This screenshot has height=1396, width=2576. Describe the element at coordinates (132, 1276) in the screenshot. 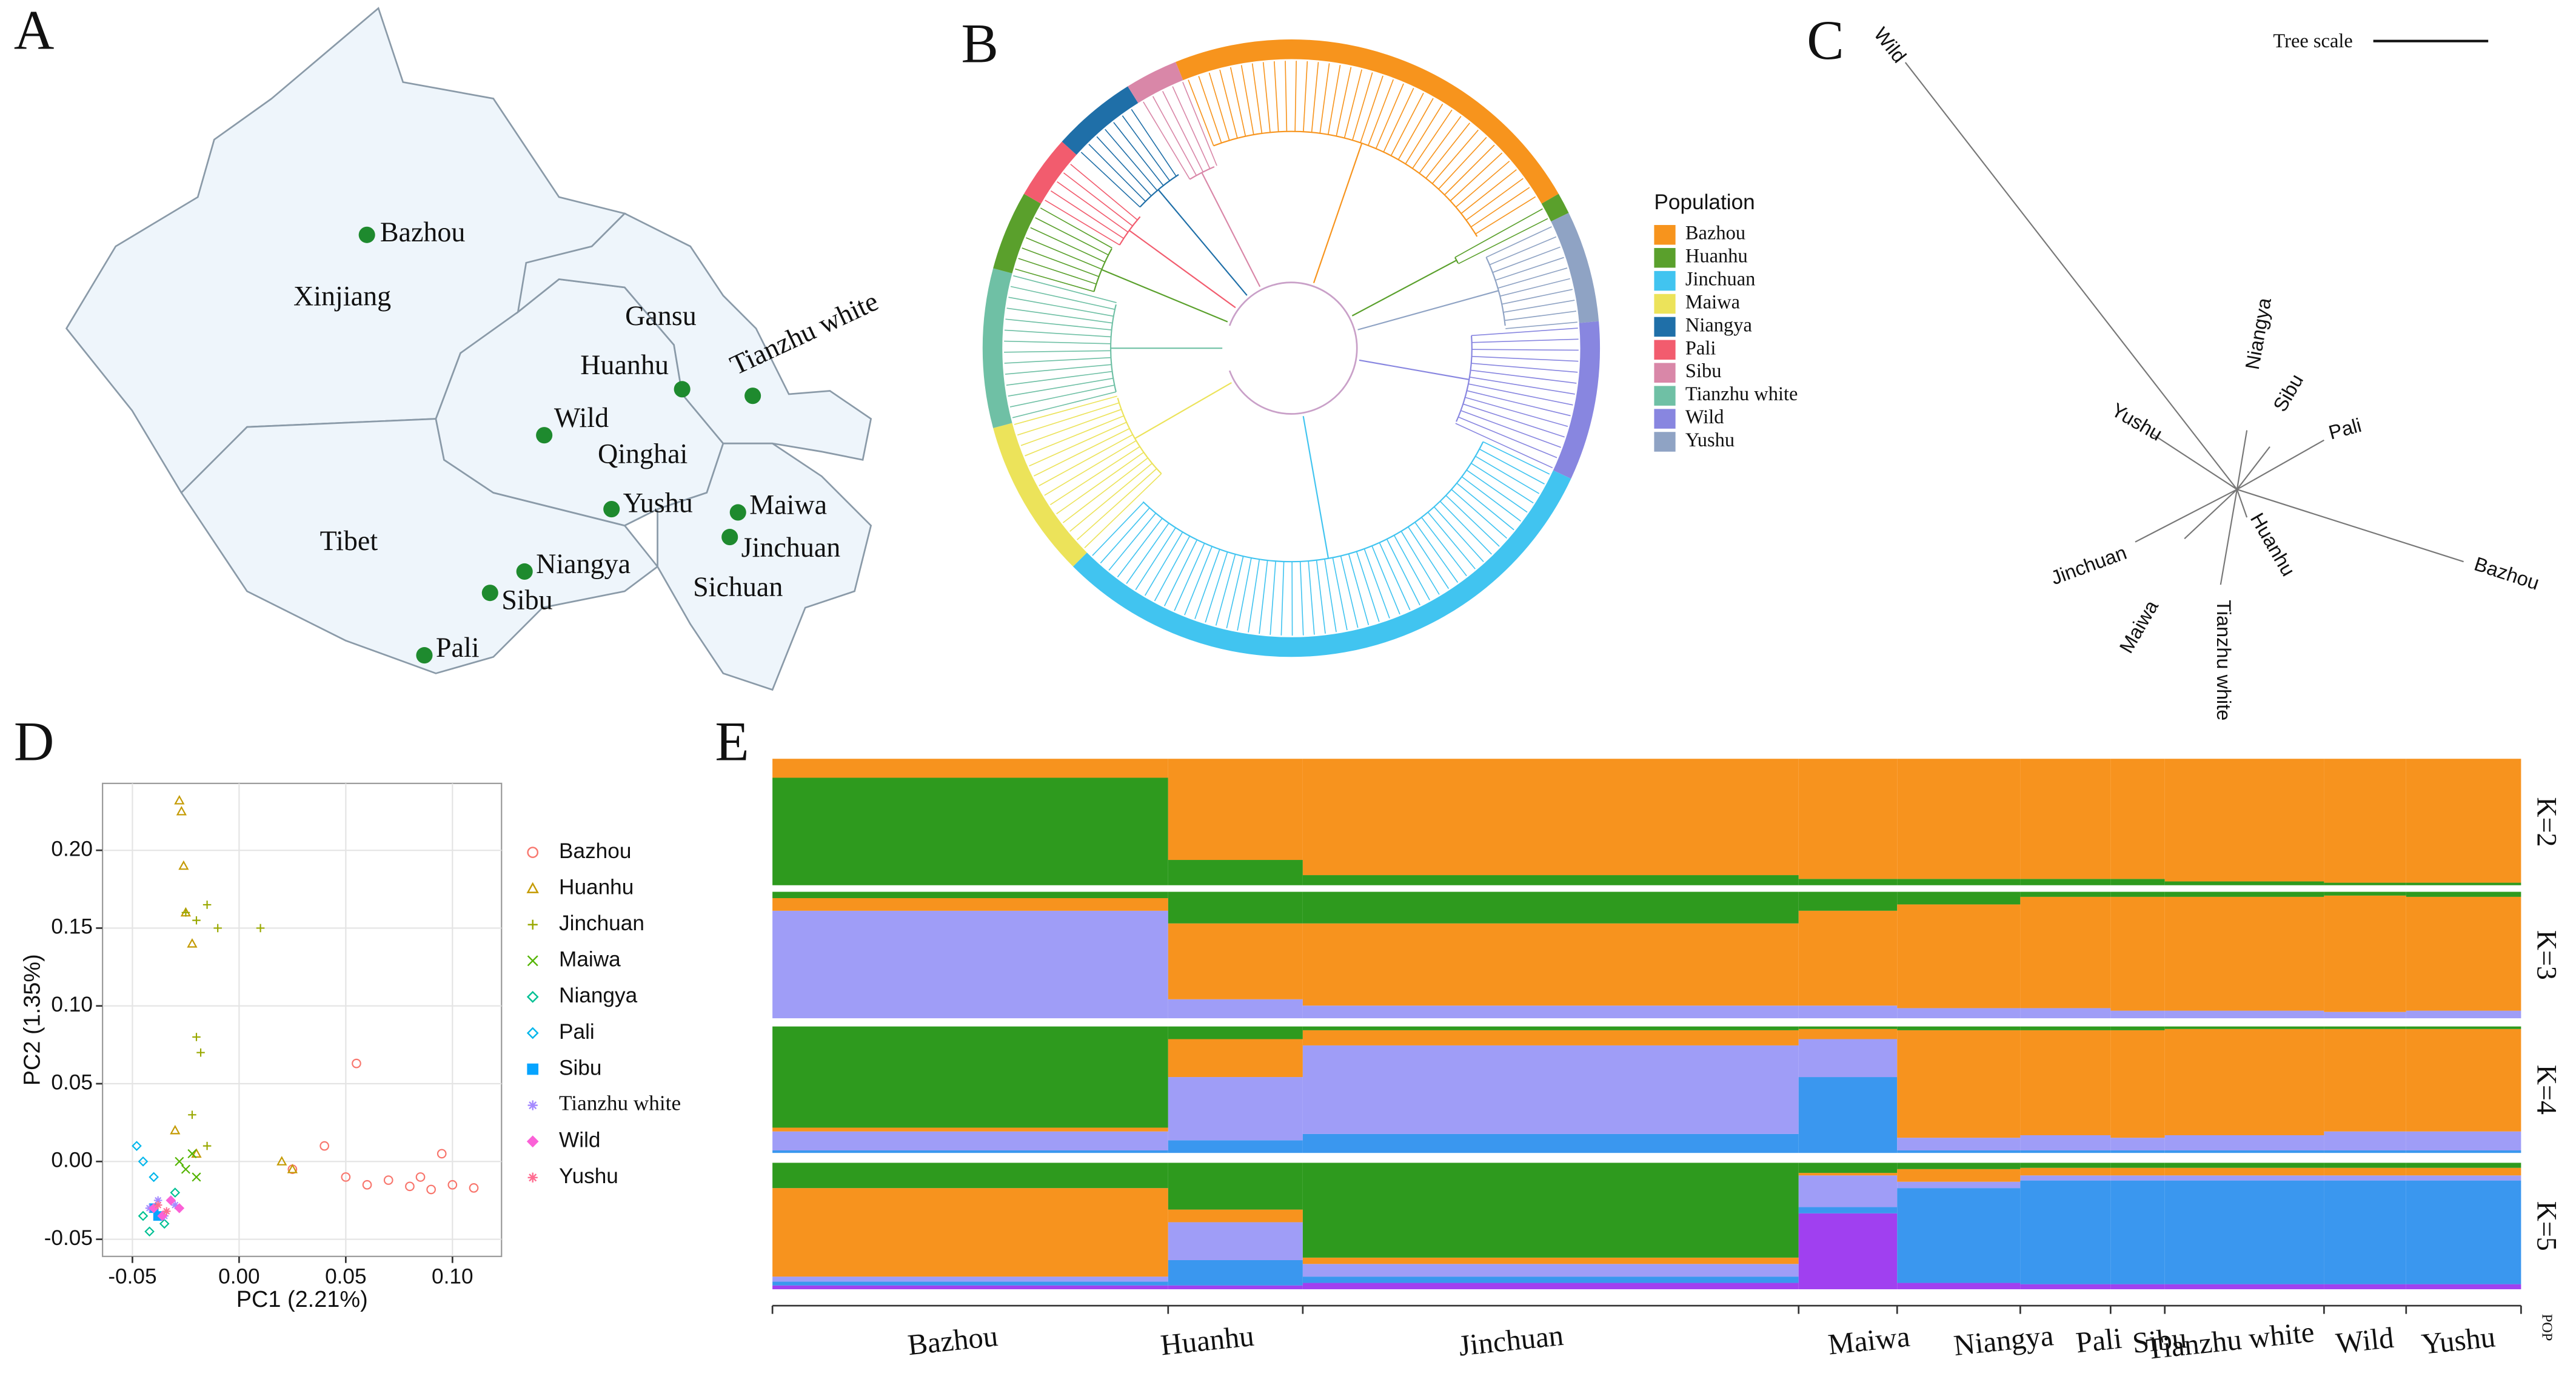

I see `x-tick-label: -0.05` at that location.